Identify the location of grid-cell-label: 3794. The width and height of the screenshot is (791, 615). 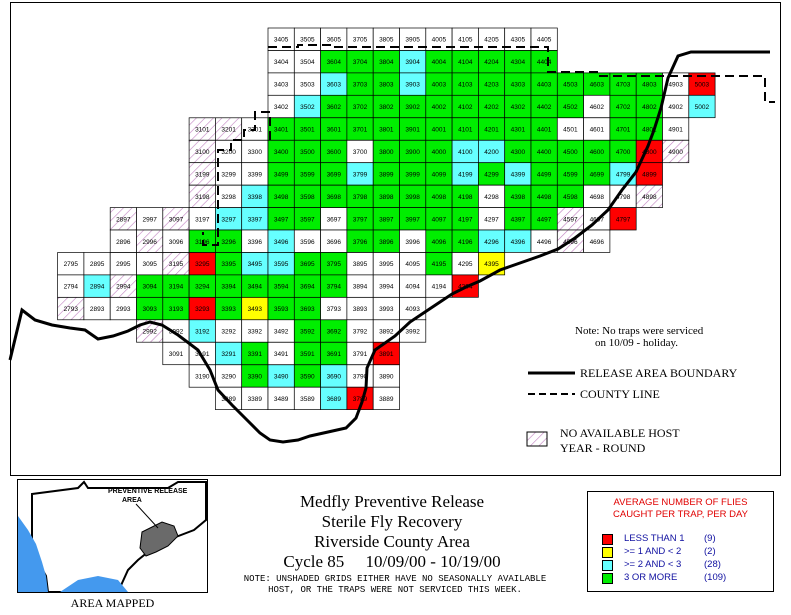
(334, 287).